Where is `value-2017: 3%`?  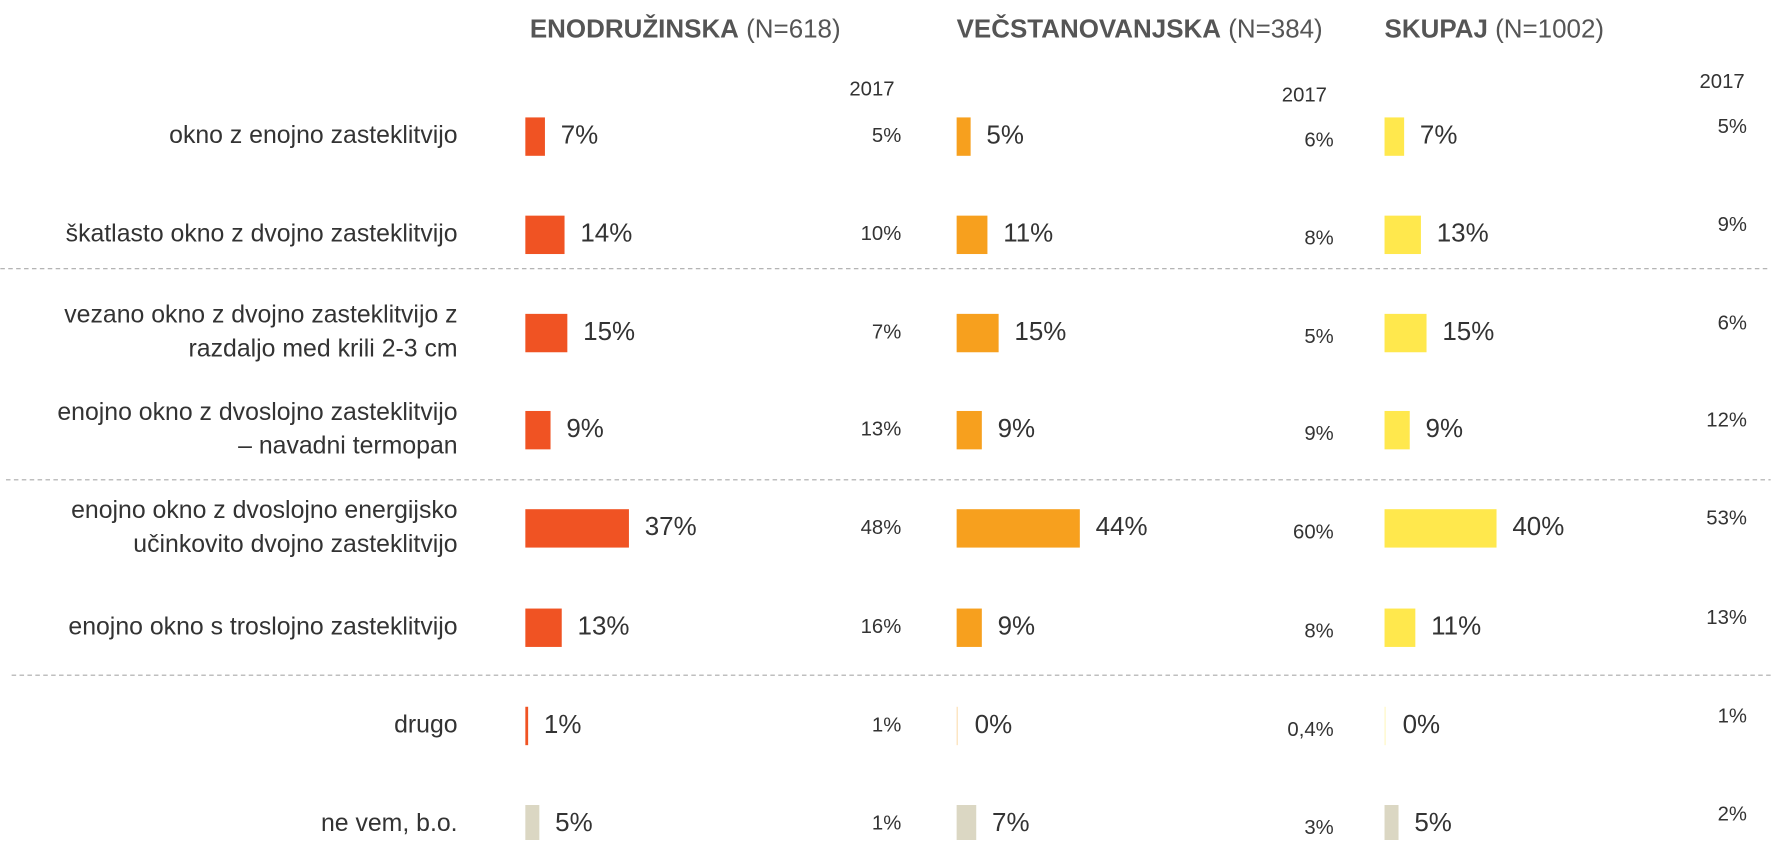 value-2017: 3% is located at coordinates (1318, 828).